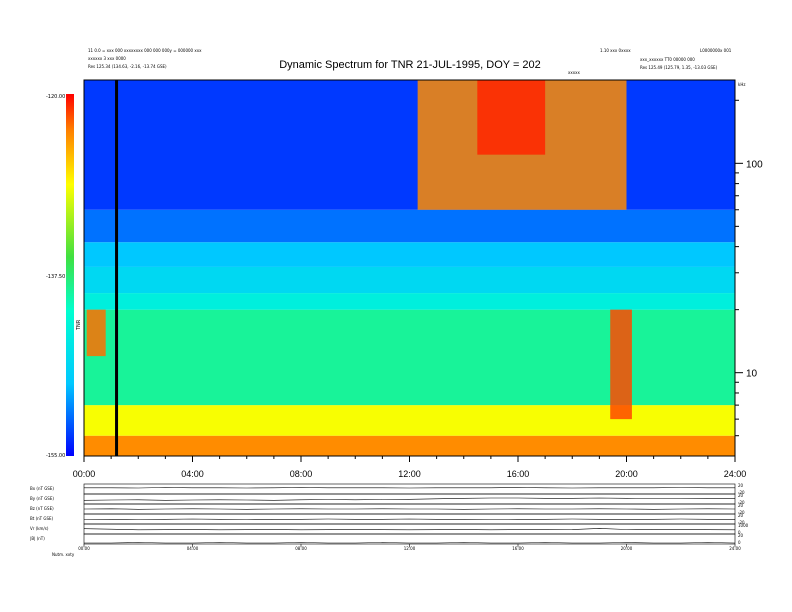 This screenshot has width=792, height=612. What do you see at coordinates (615, 50) in the screenshot?
I see `header-right-line-1: 1.10 xxx 0xxxx` at bounding box center [615, 50].